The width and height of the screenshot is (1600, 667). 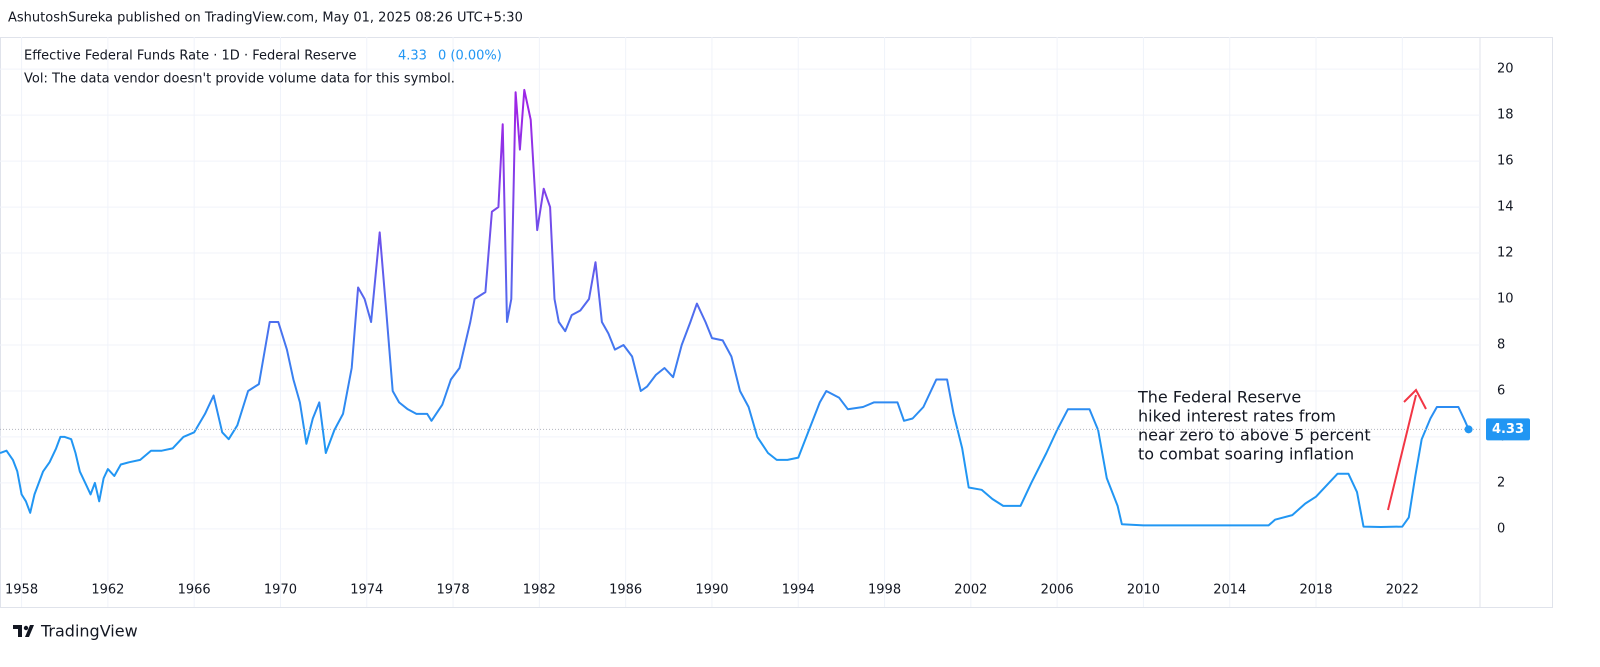 I want to click on x-tick-label: 1994, so click(x=798, y=590).